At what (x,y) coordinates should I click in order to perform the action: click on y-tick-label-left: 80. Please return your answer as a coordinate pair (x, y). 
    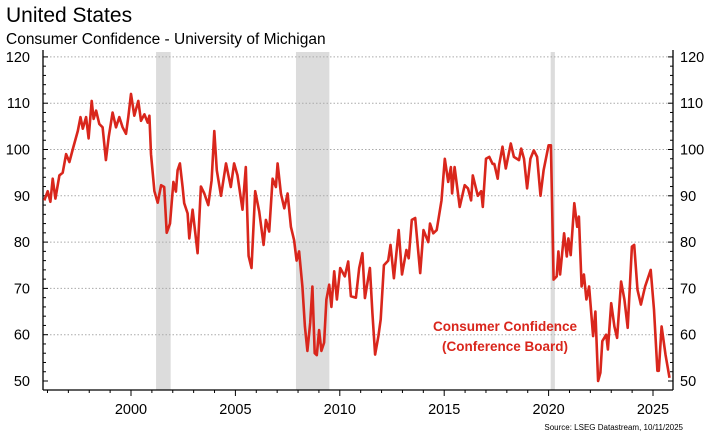
    Looking at the image, I should click on (22, 243).